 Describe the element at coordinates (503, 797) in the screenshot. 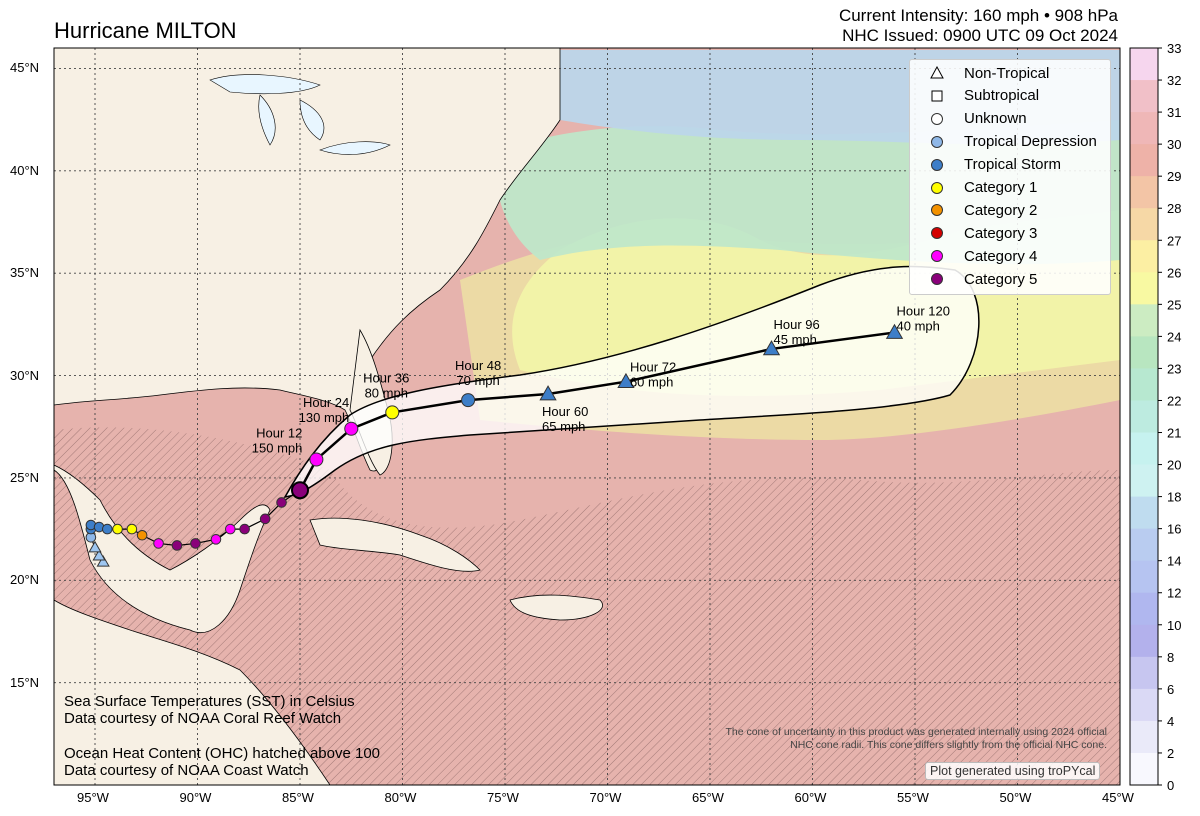

I see `lon-tick-label: 75°W` at that location.